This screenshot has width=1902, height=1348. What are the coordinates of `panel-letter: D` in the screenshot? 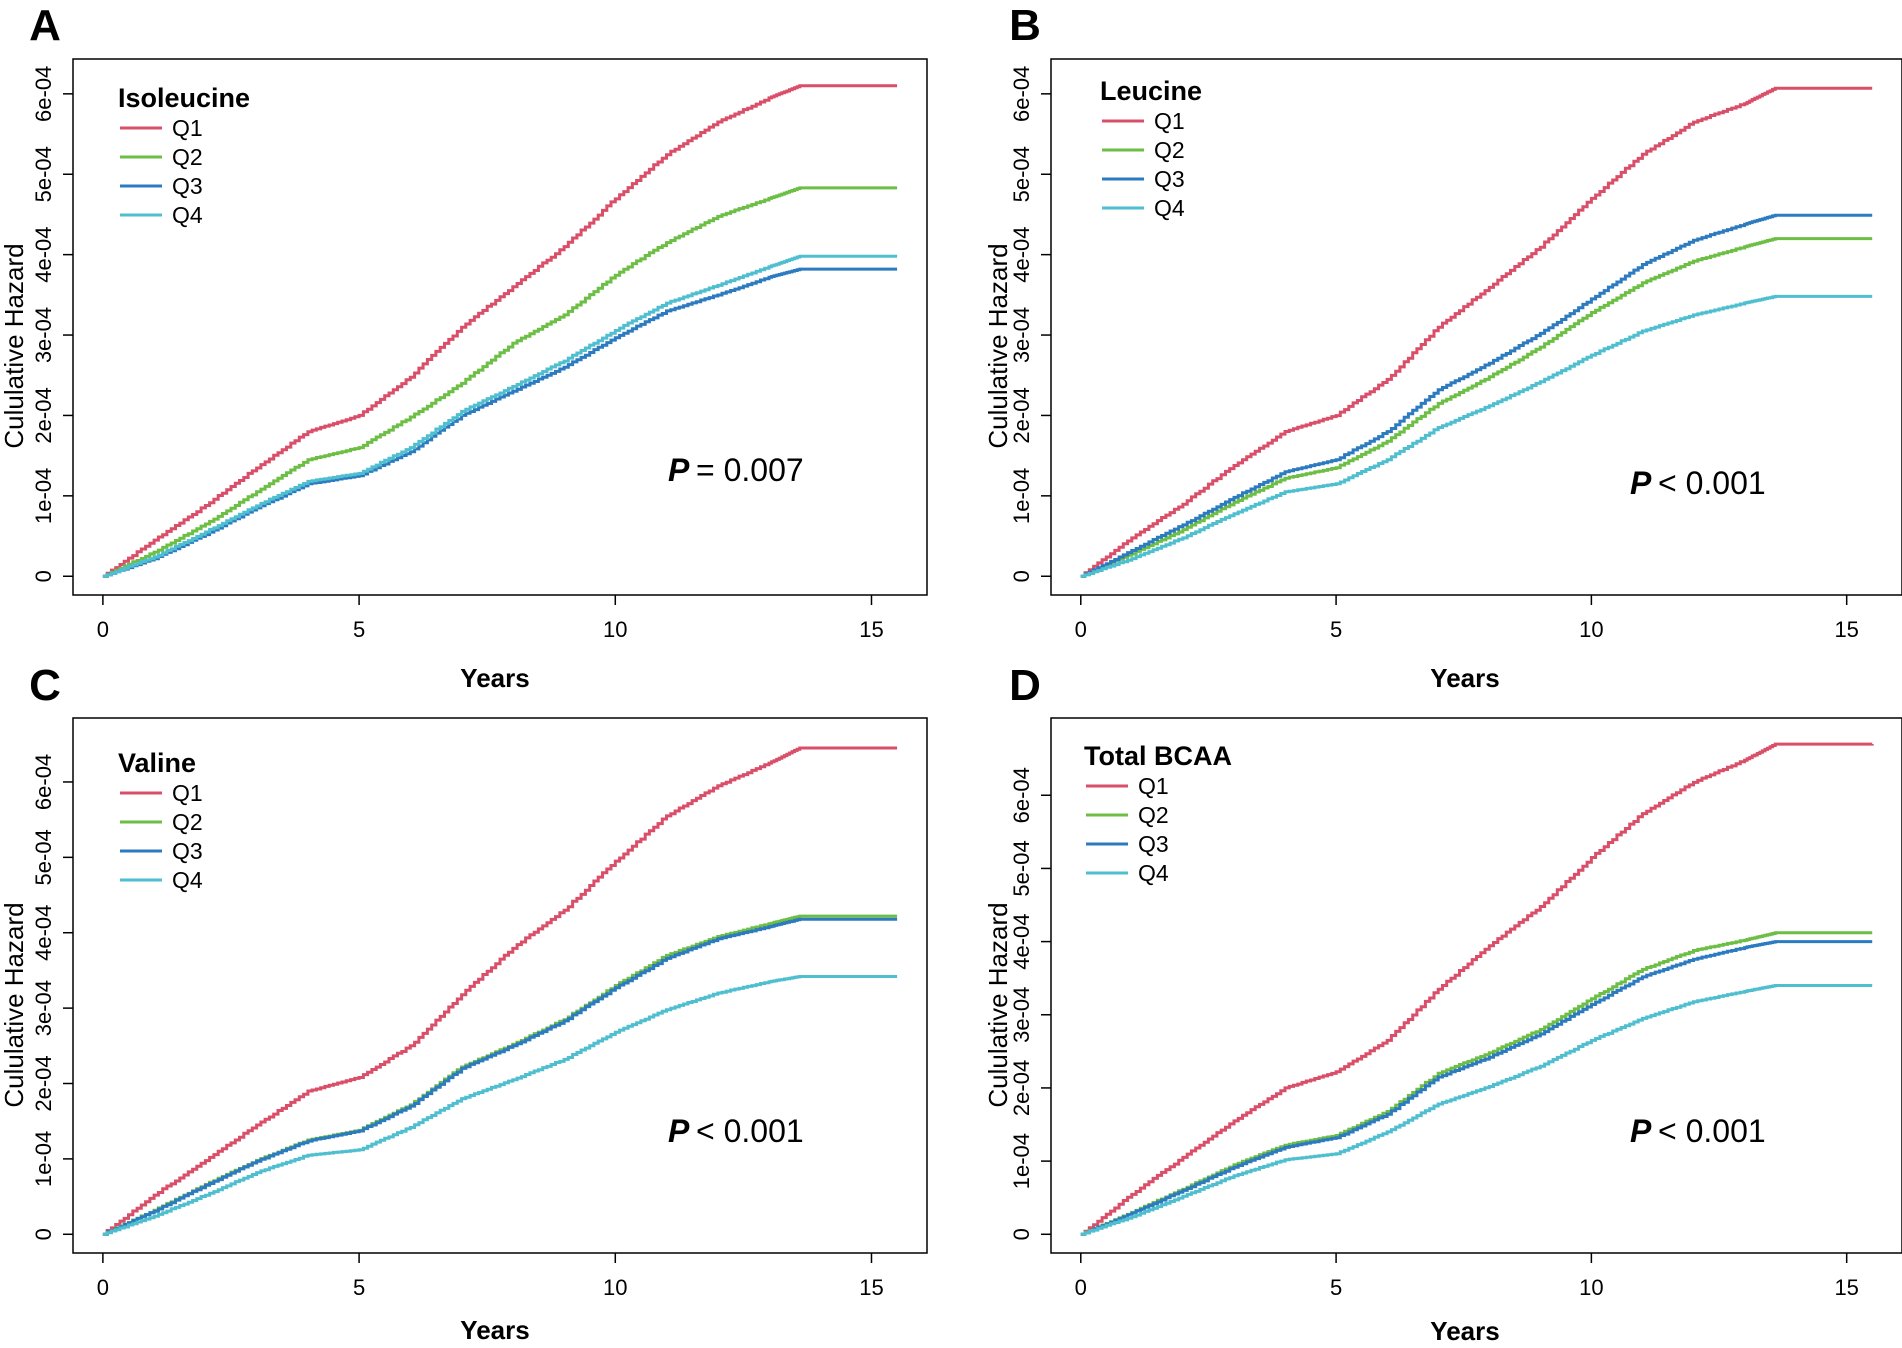 It's located at (1025, 685).